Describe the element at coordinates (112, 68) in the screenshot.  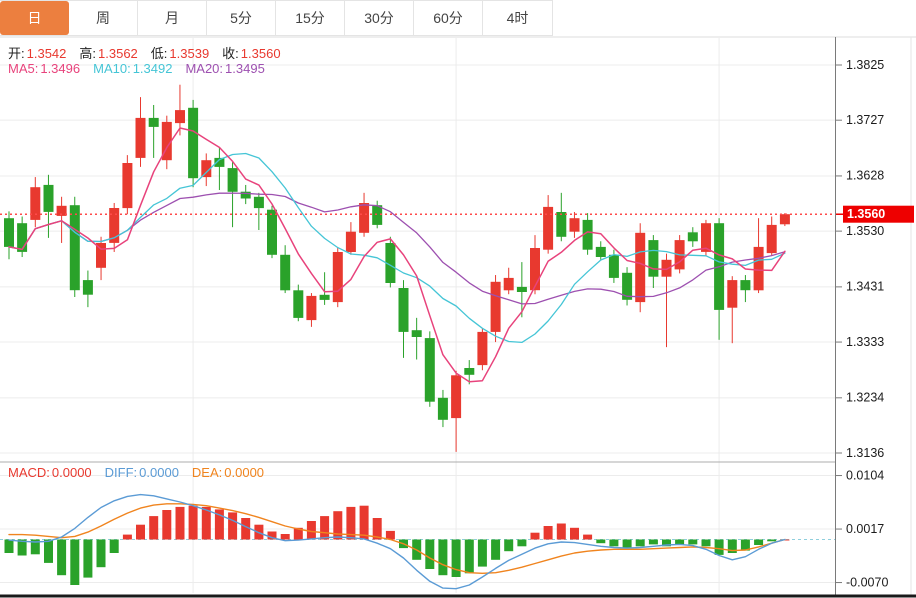
I see `ma10-label: MA10:` at that location.